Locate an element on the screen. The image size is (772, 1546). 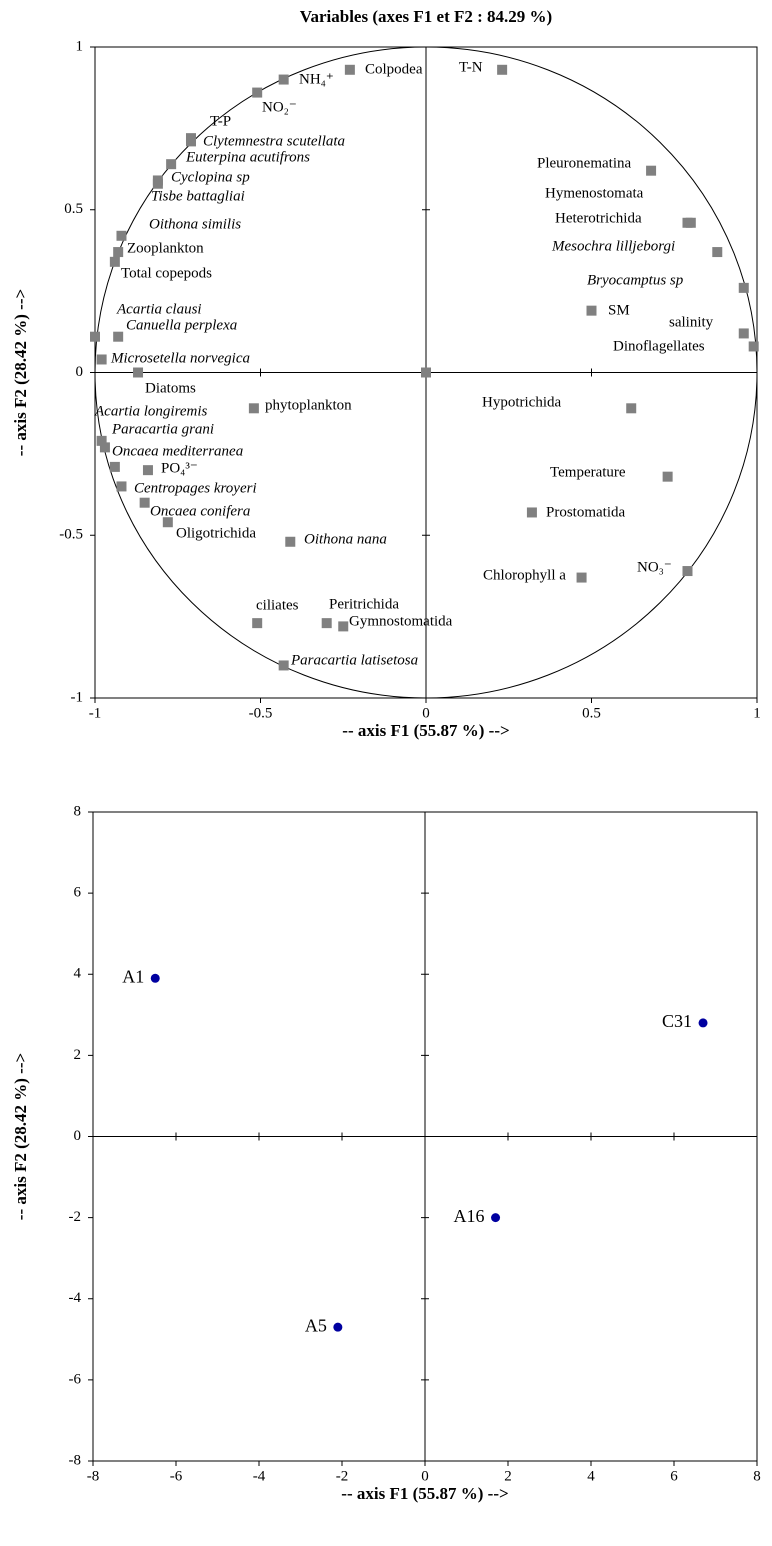
y-tick-label: 6 is located at coordinates (78, 893).